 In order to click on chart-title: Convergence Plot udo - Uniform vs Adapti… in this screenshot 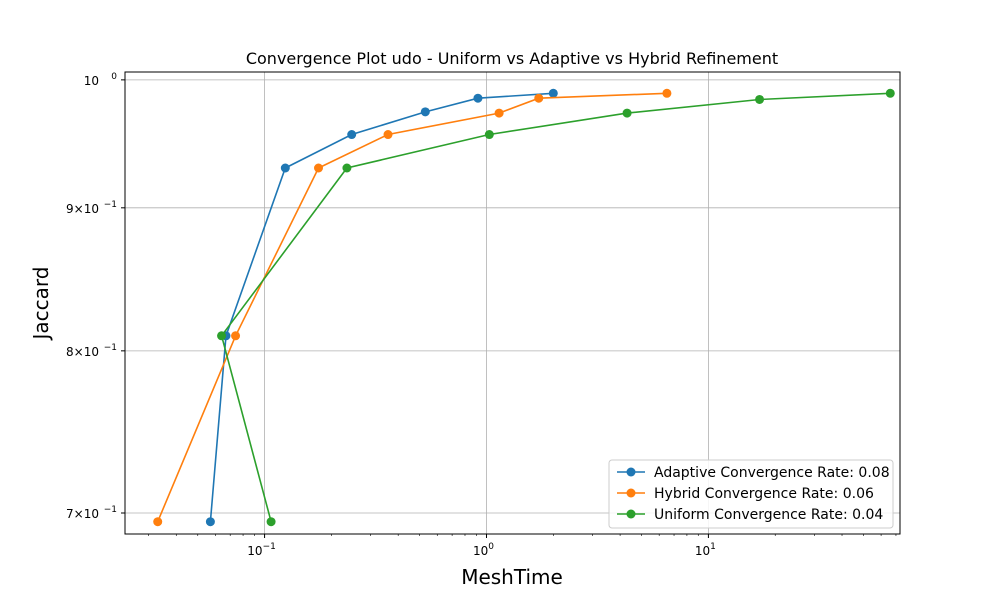, I will do `click(512, 58)`.